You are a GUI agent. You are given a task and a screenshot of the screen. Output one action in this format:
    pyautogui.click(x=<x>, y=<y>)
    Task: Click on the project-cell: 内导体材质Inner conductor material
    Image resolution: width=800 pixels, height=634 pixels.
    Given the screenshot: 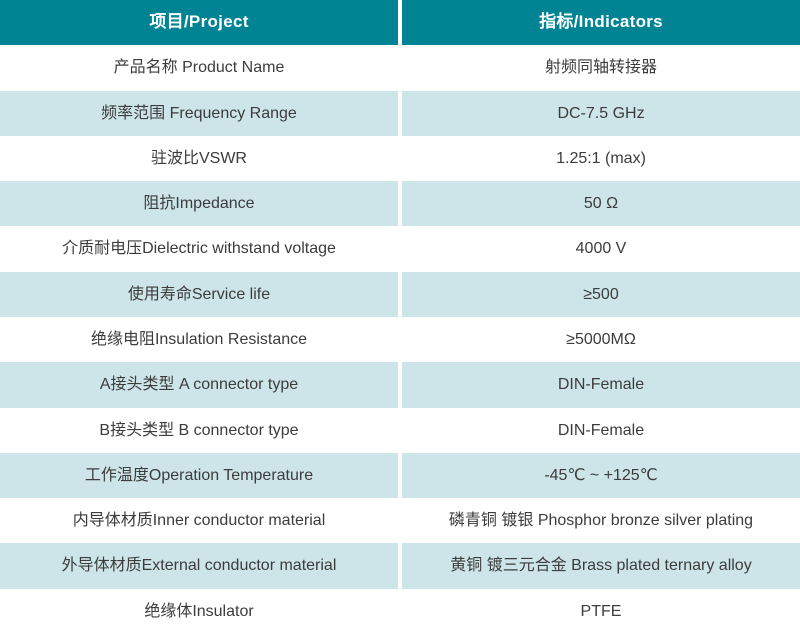 What is the action you would take?
    pyautogui.click(x=199, y=521)
    